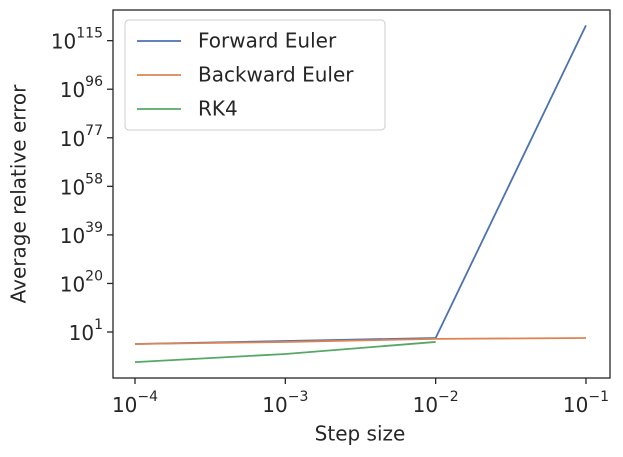 This screenshot has width=623, height=457. I want to click on x-tick-label: 10⁻⁴, so click(135, 403).